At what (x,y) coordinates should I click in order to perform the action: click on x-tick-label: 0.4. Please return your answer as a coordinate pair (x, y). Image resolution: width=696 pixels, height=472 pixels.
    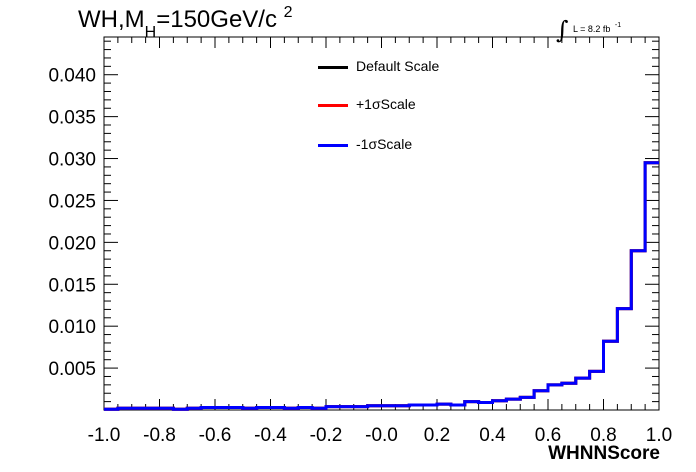
    Looking at the image, I should click on (492, 435).